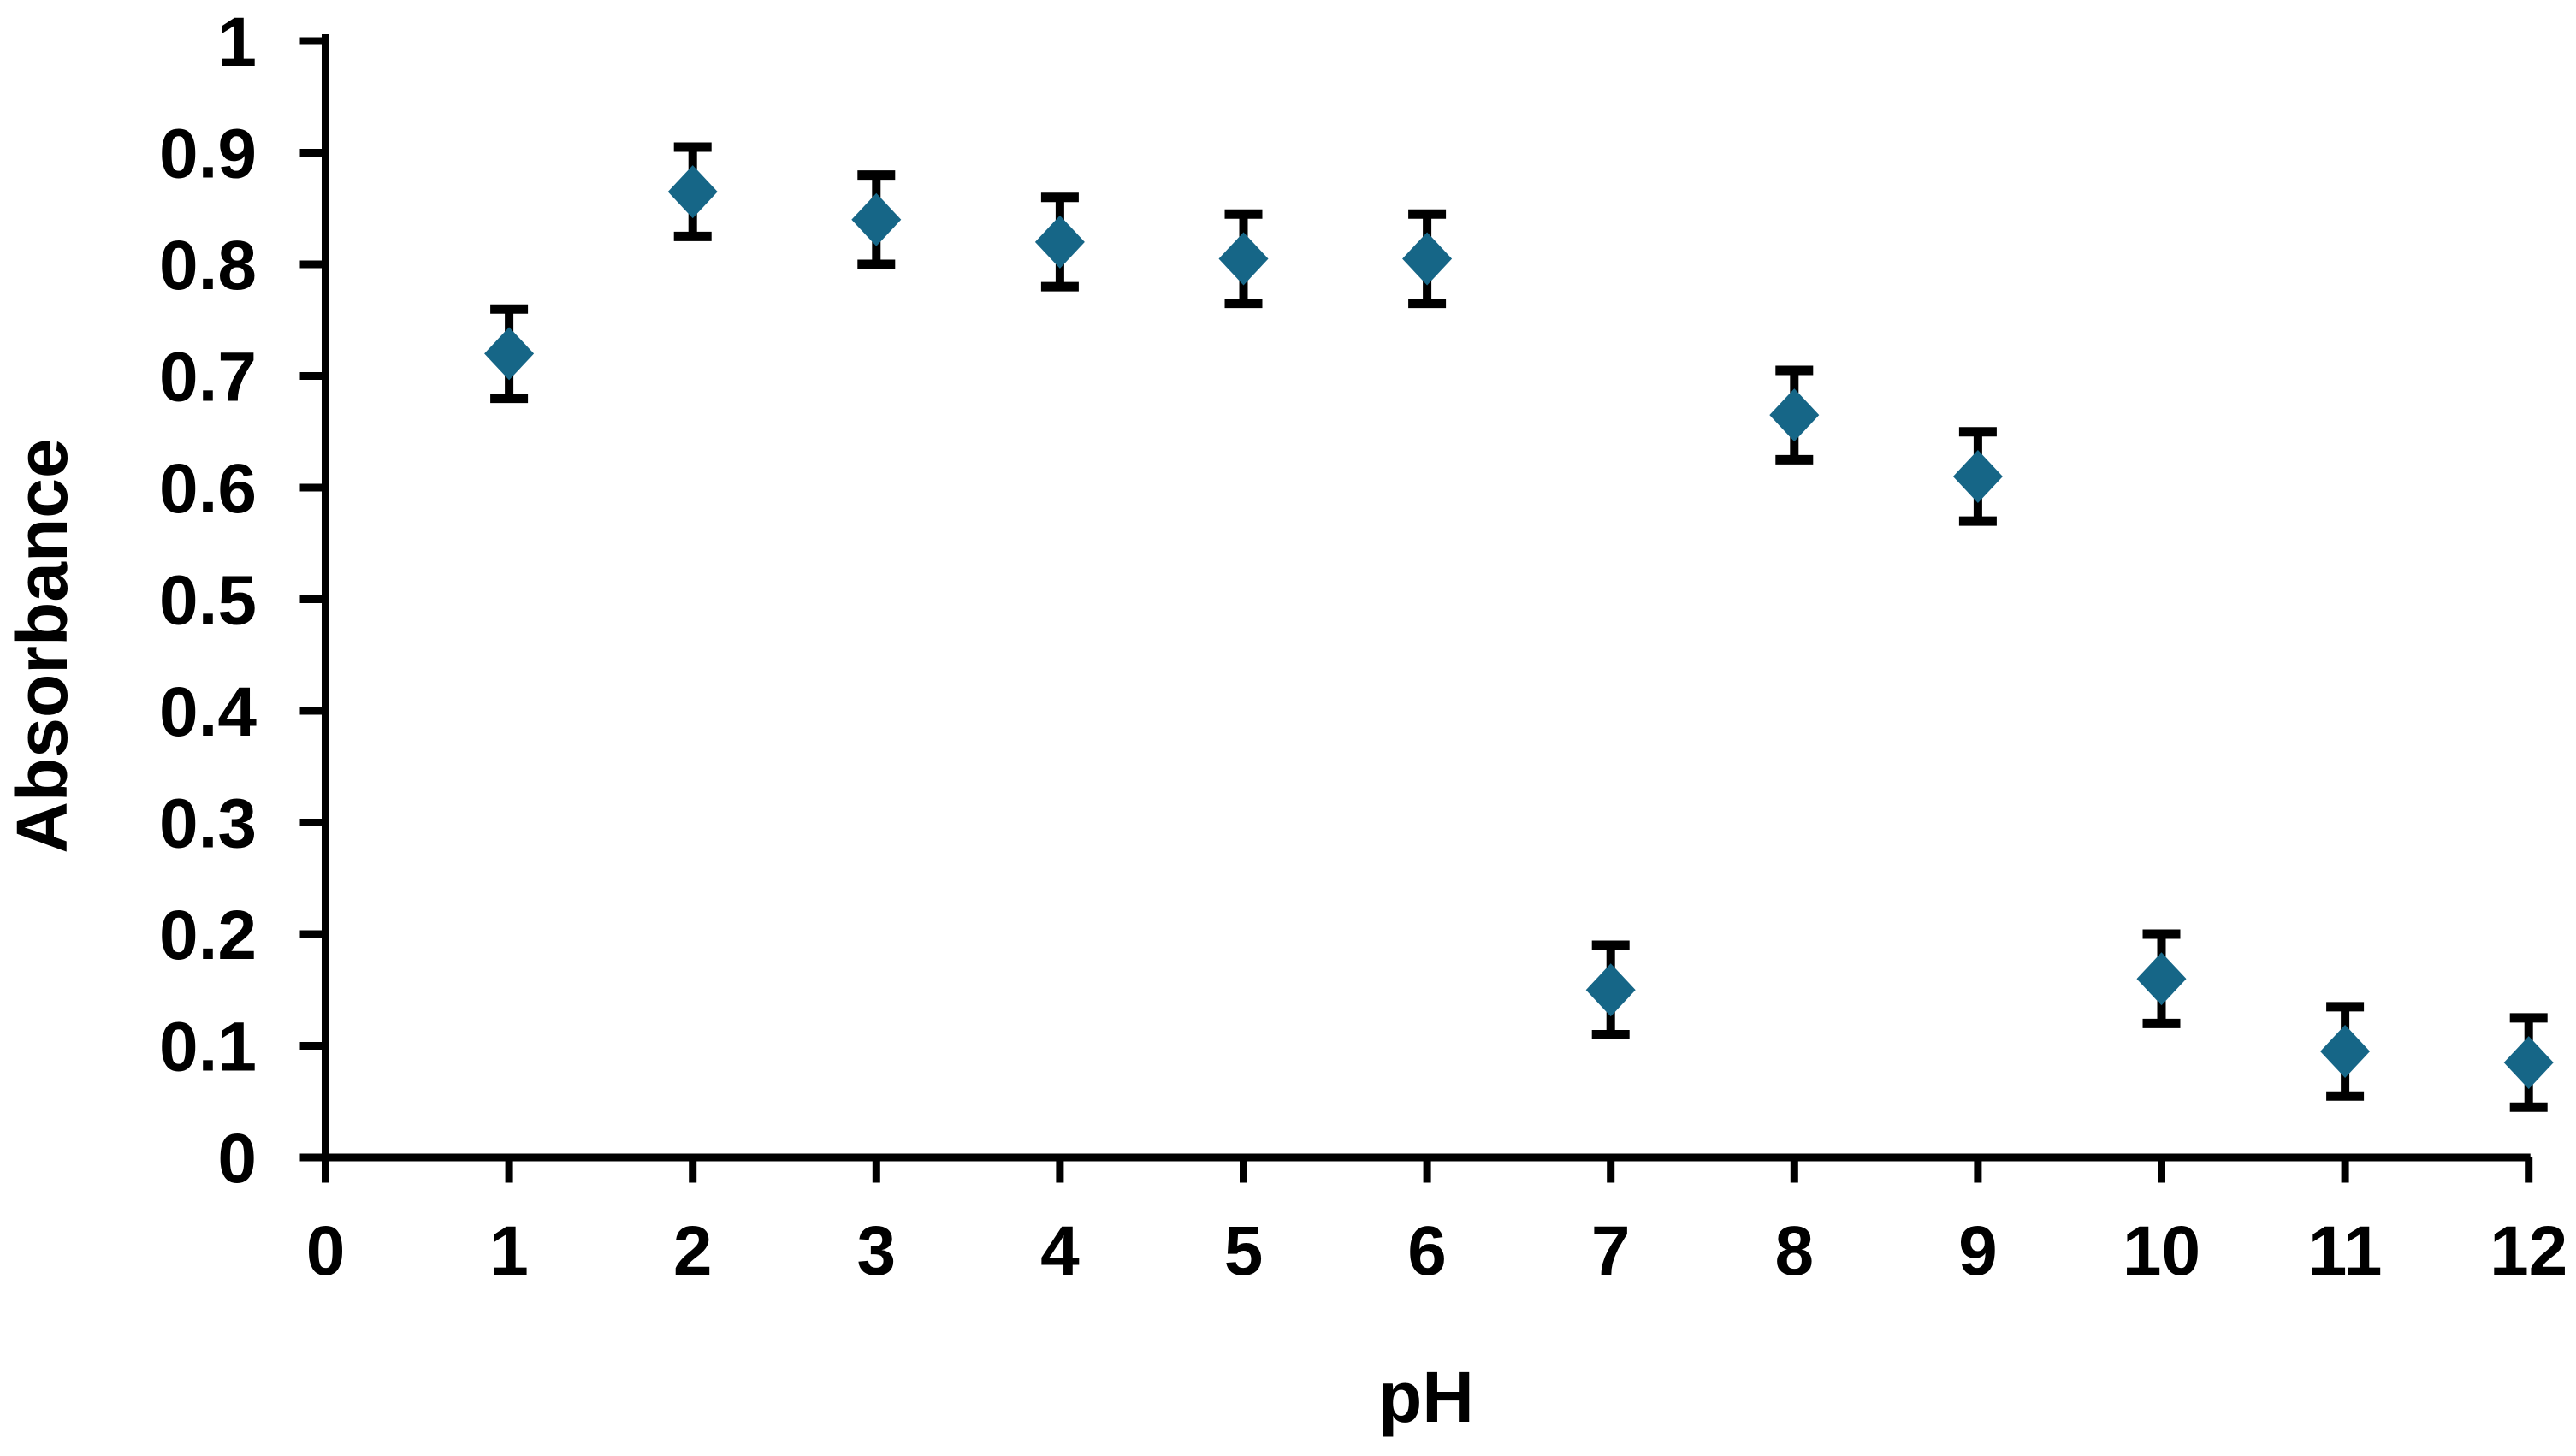 The width and height of the screenshot is (2576, 1456). Describe the element at coordinates (2345, 1251) in the screenshot. I see `x-tick-label: 11` at that location.